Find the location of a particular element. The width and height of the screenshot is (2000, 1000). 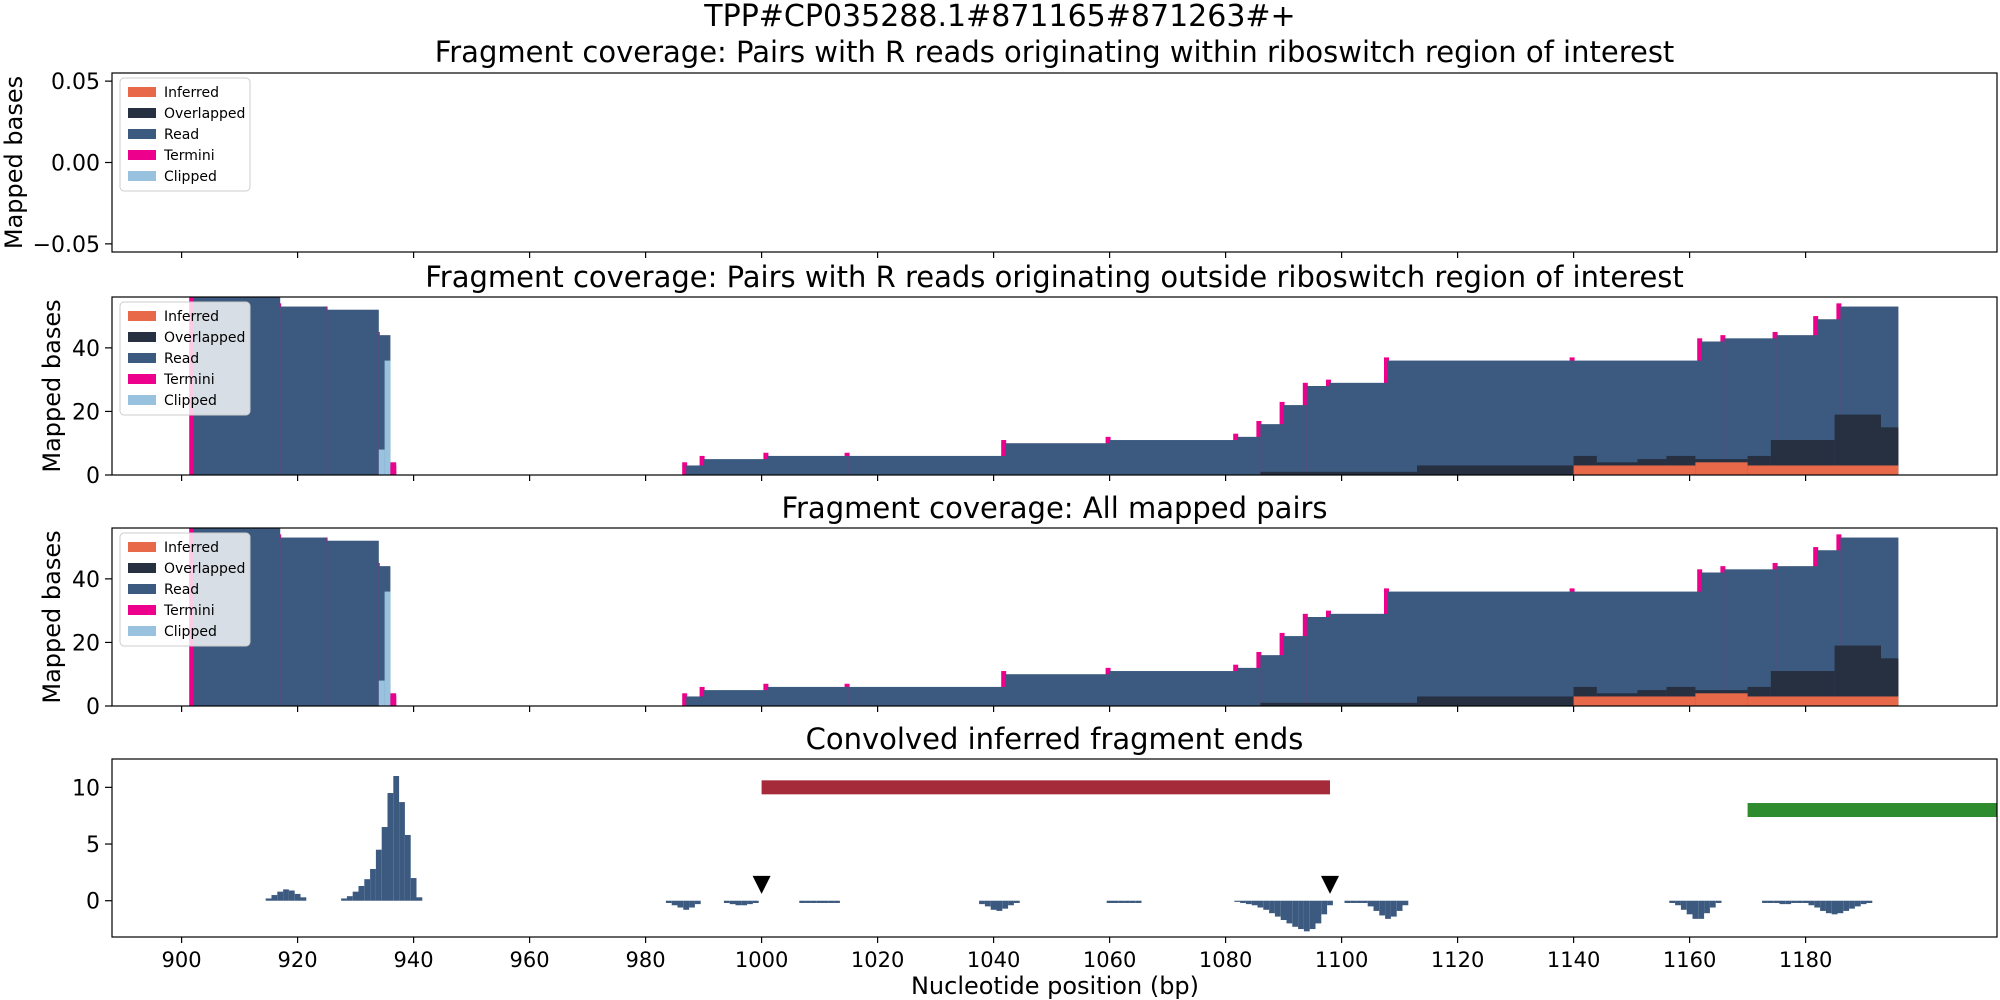

cds-bar is located at coordinates (1872, 810).